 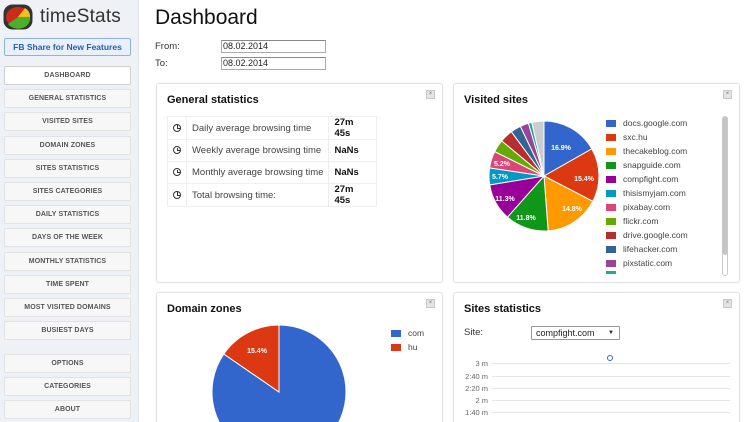 I want to click on svg-text: 14.8%, so click(x=572, y=209).